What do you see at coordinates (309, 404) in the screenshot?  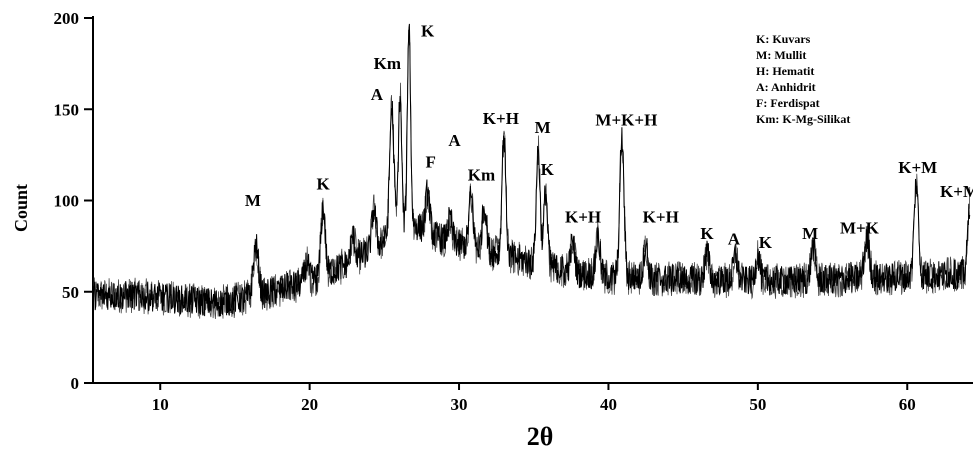 I see `x-tick-label: 20` at bounding box center [309, 404].